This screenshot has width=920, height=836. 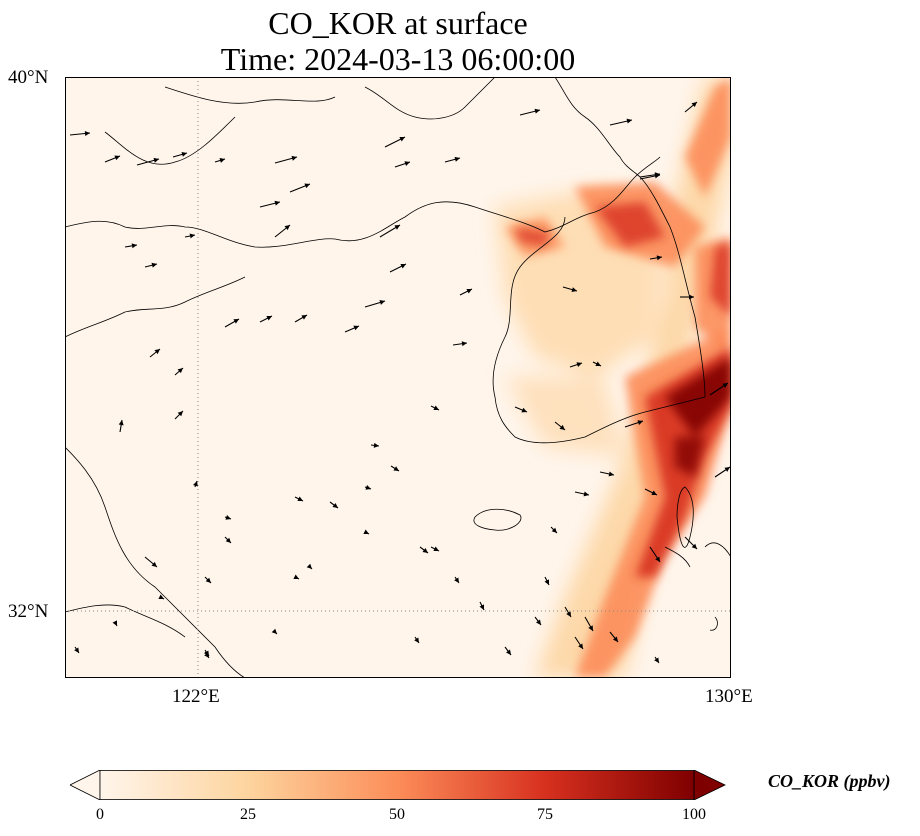 I want to click on colorbar-gradient, so click(x=397, y=785).